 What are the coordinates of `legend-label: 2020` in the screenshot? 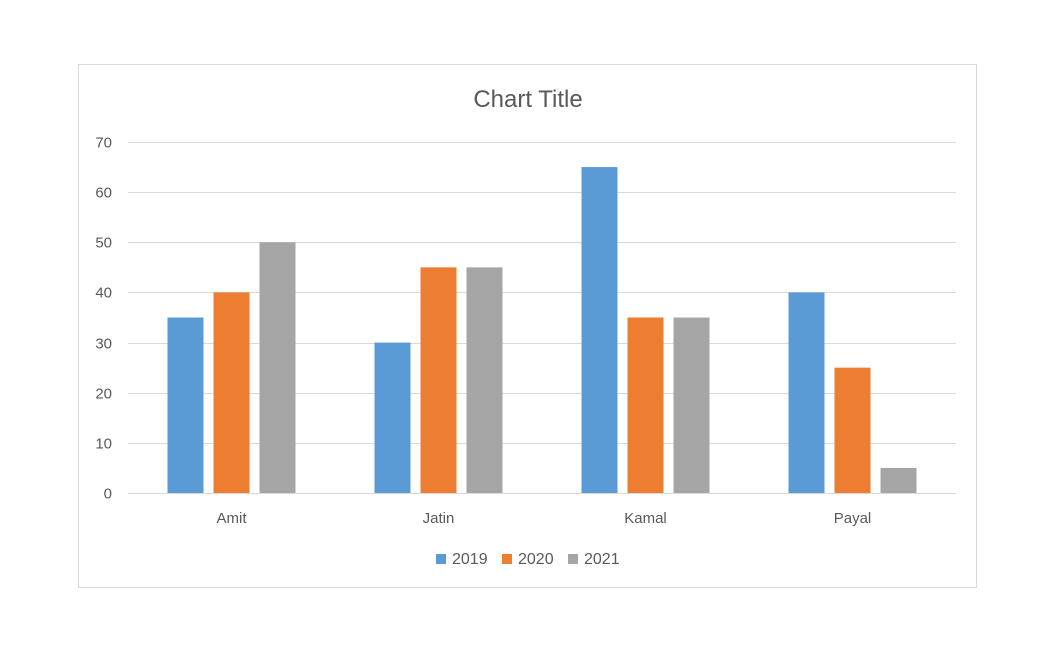 It's located at (536, 559).